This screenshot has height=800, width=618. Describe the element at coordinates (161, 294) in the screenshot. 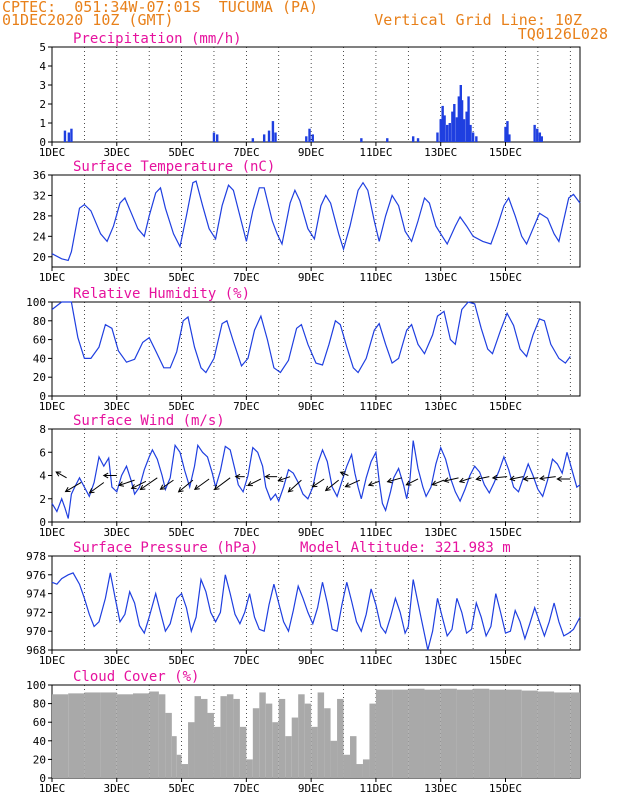

I see `panel-title: Relative Humidity (%)` at that location.